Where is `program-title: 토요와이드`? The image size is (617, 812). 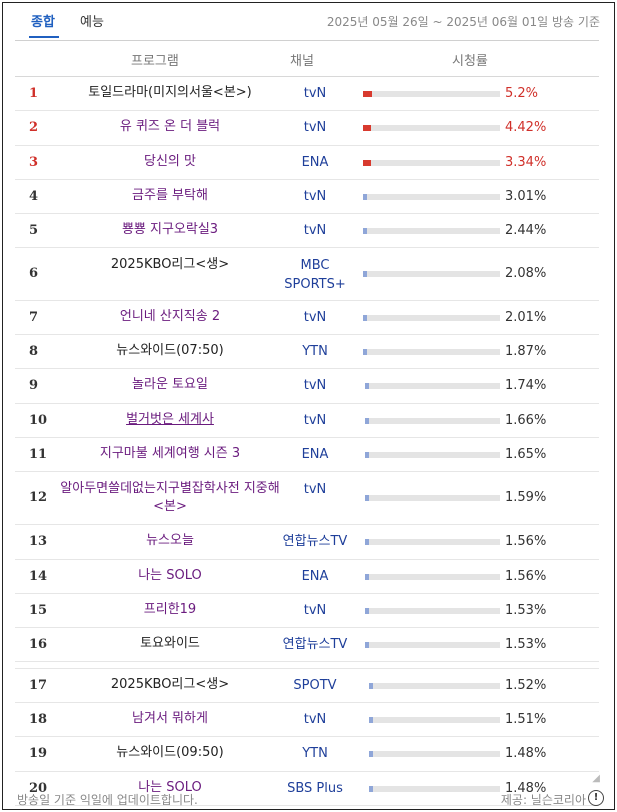 program-title: 토요와이드 is located at coordinates (170, 643).